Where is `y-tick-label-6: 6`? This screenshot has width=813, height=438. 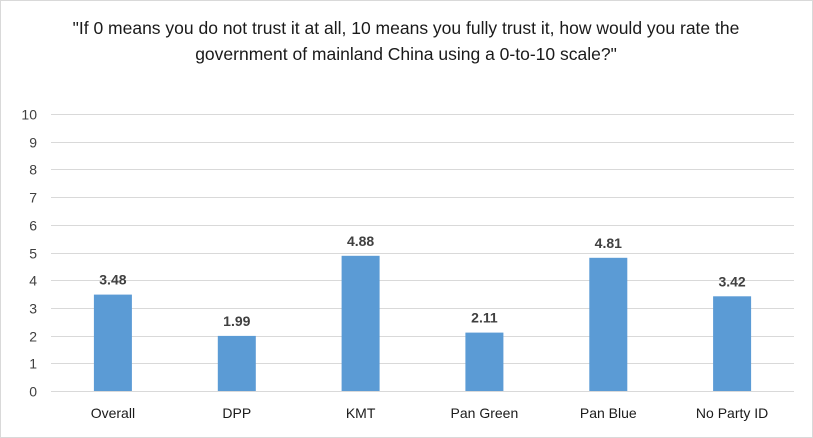 y-tick-label-6: 6 is located at coordinates (33, 226).